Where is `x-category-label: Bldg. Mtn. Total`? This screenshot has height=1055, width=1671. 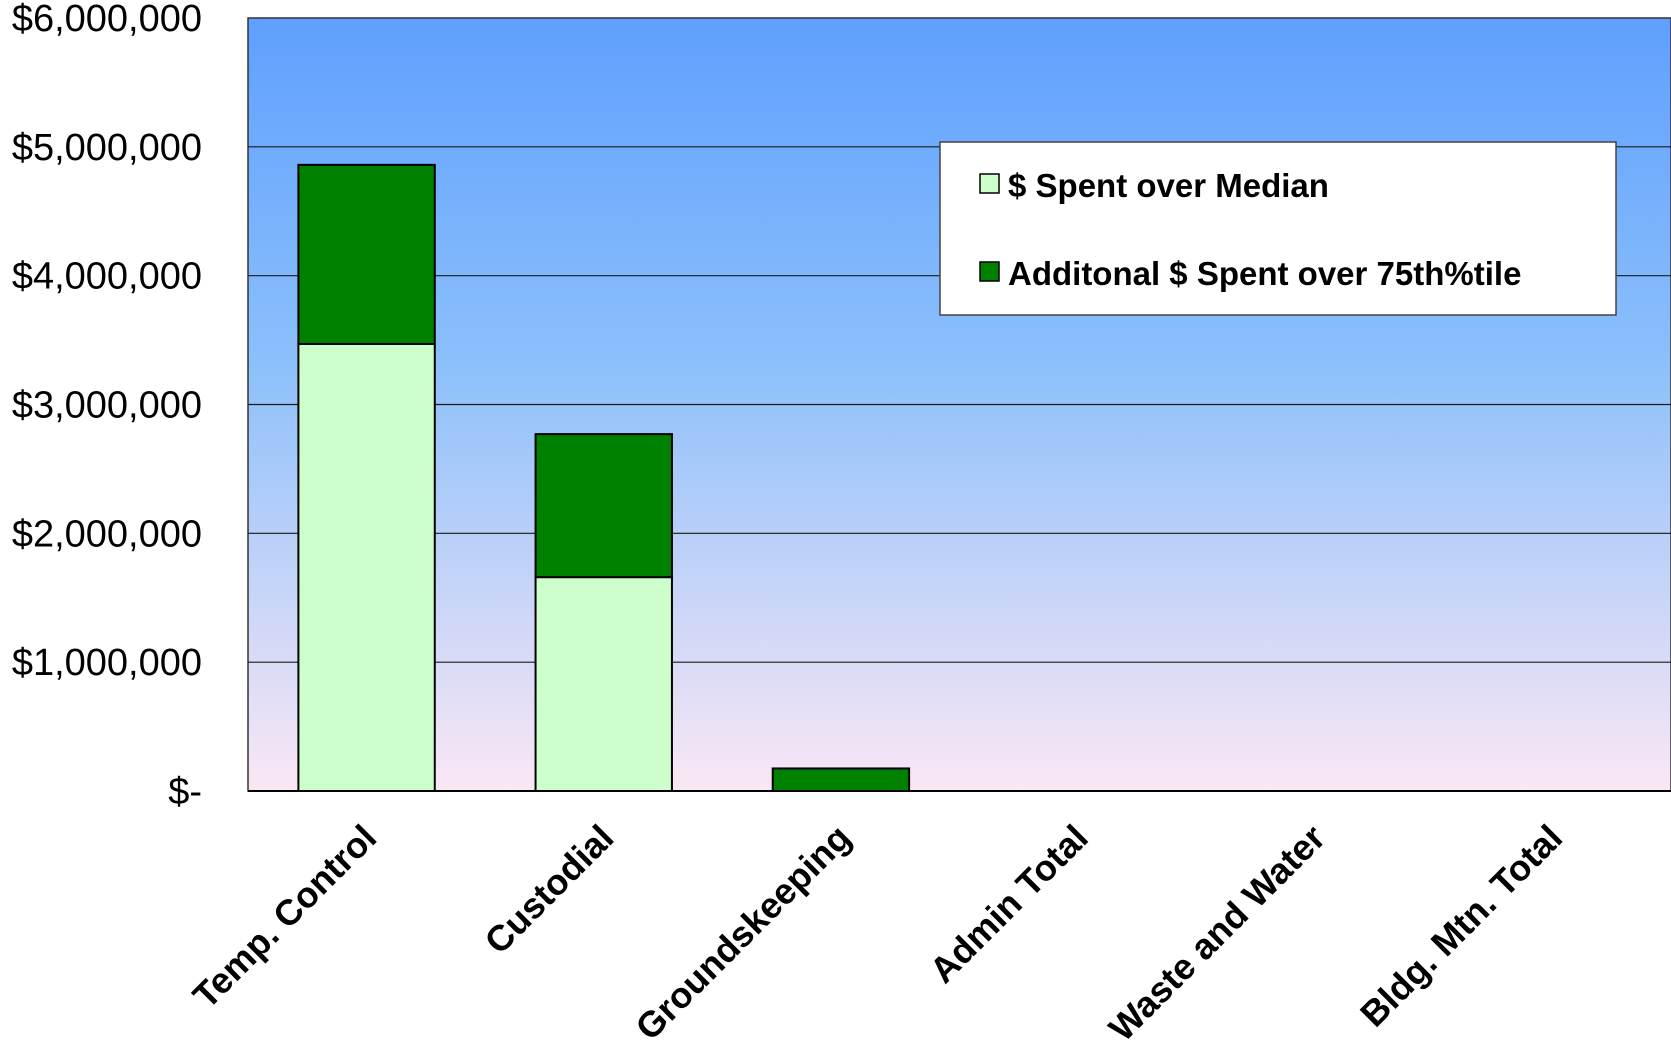 x-category-label: Bldg. Mtn. Total is located at coordinates (1461, 926).